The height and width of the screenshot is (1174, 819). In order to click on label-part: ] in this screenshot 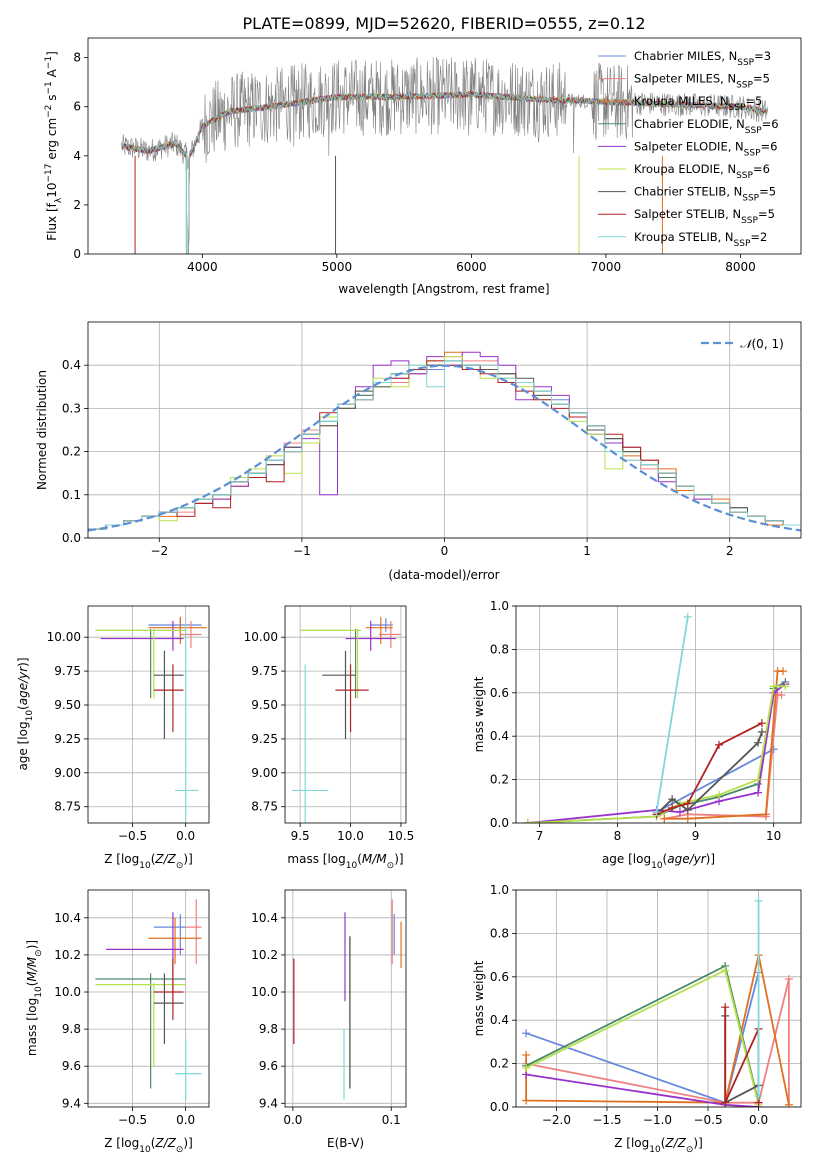, I will do `click(52, 53)`.